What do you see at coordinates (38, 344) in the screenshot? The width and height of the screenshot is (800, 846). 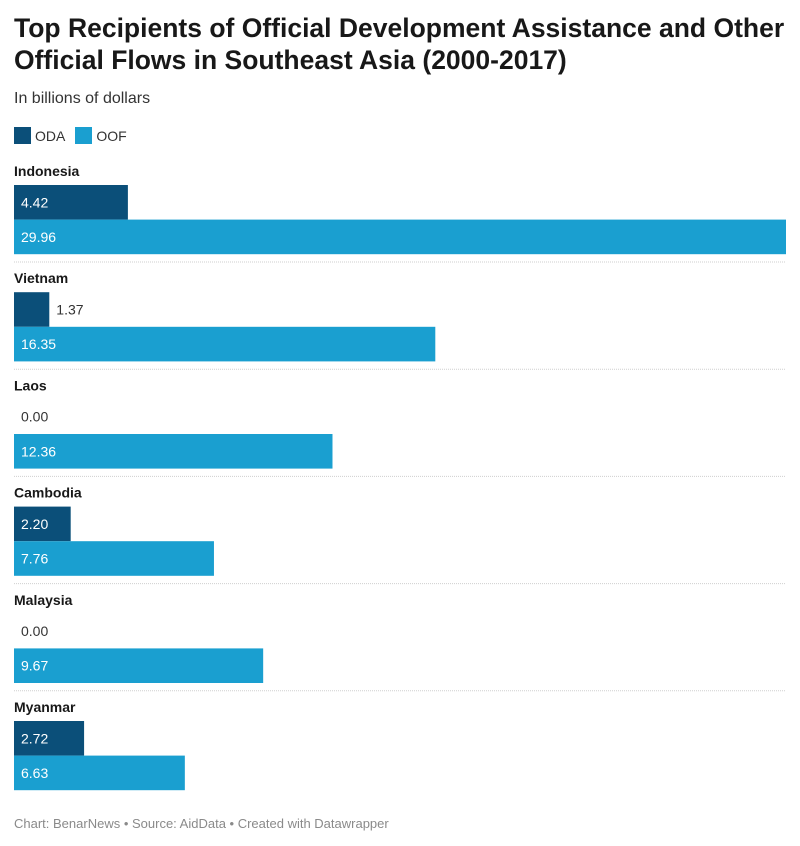 I see `value-label-oof-vietnam: 16.35` at bounding box center [38, 344].